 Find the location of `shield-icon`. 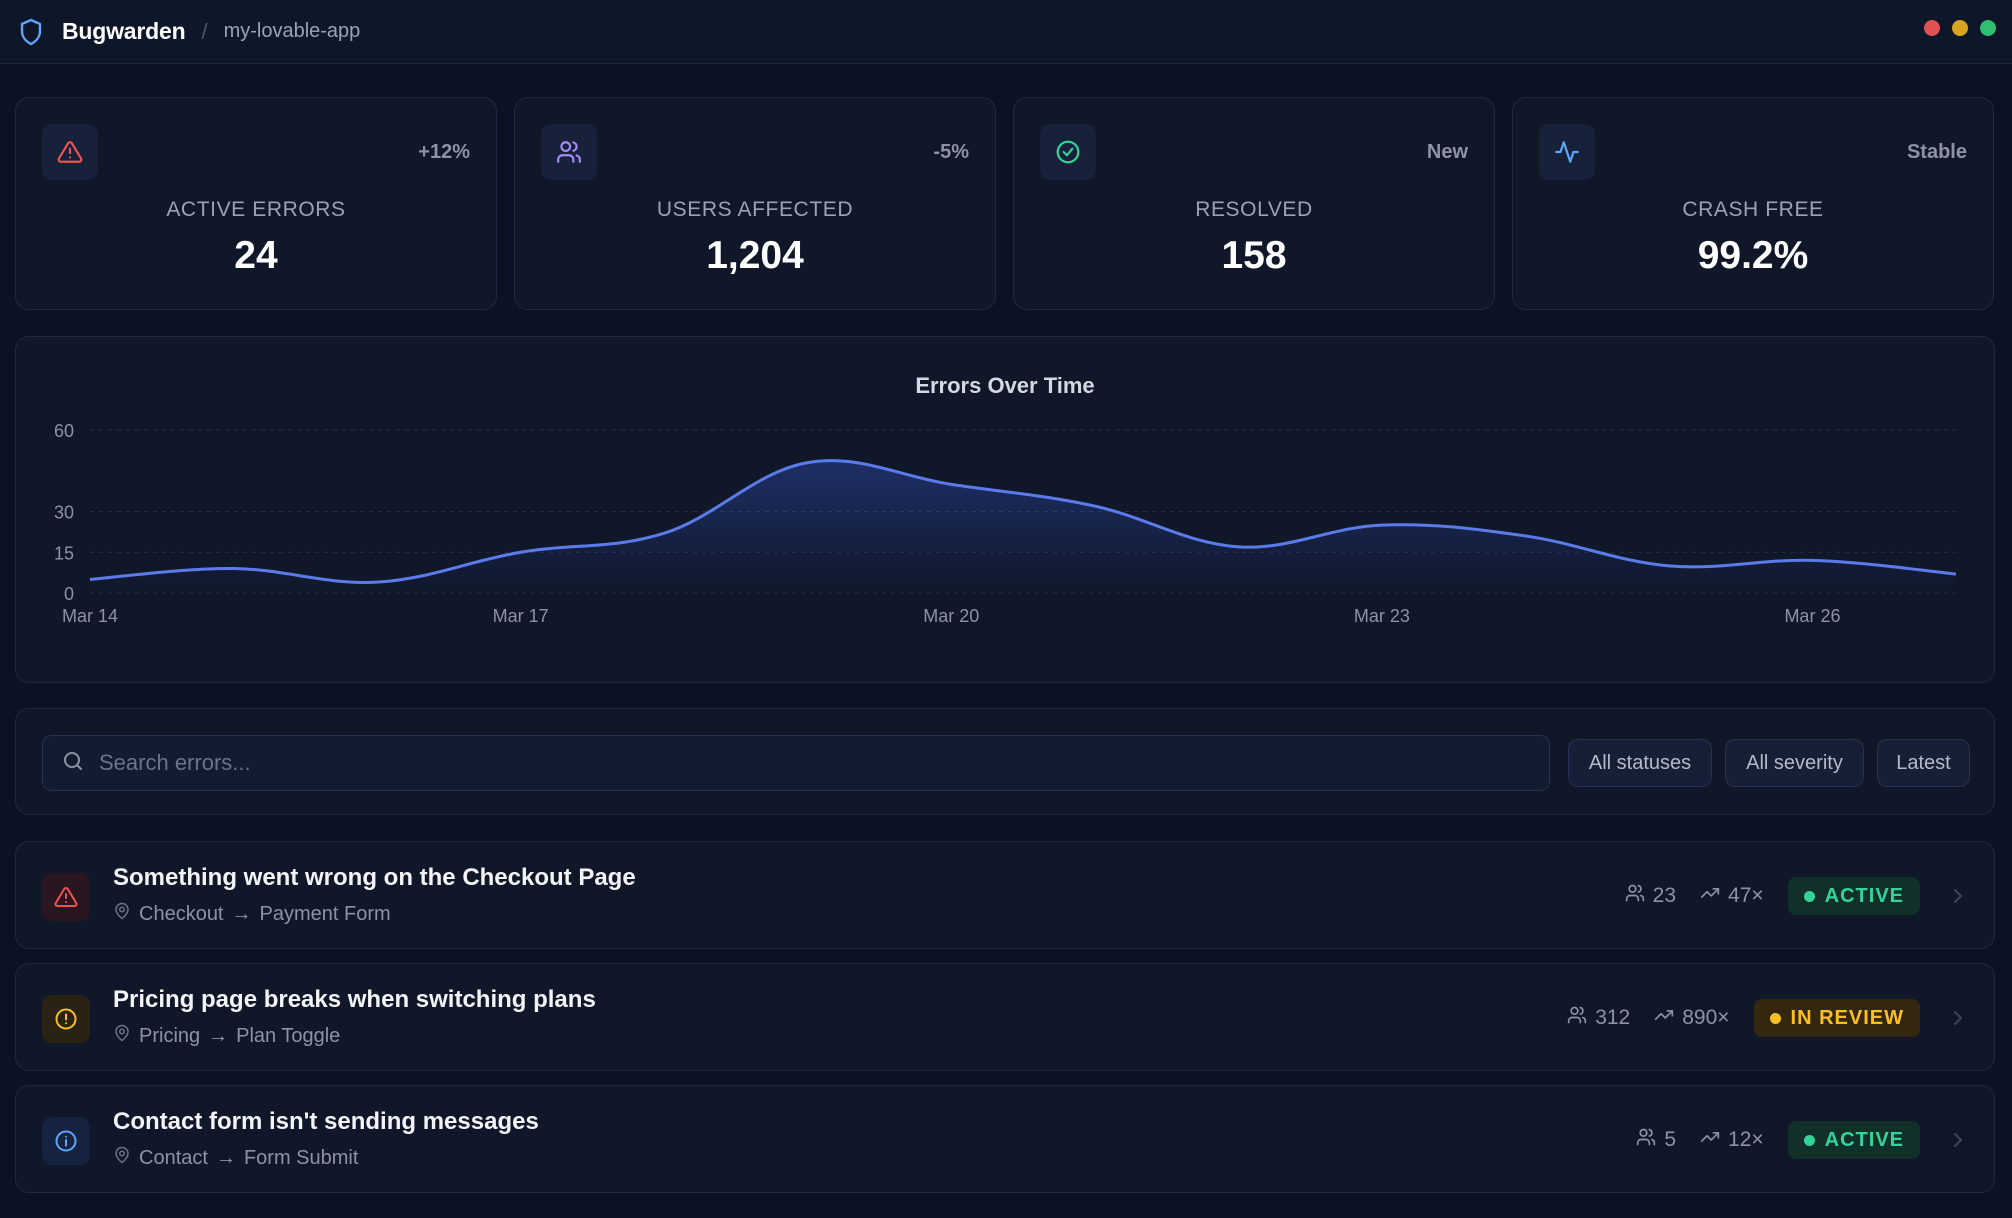

shield-icon is located at coordinates (31, 32).